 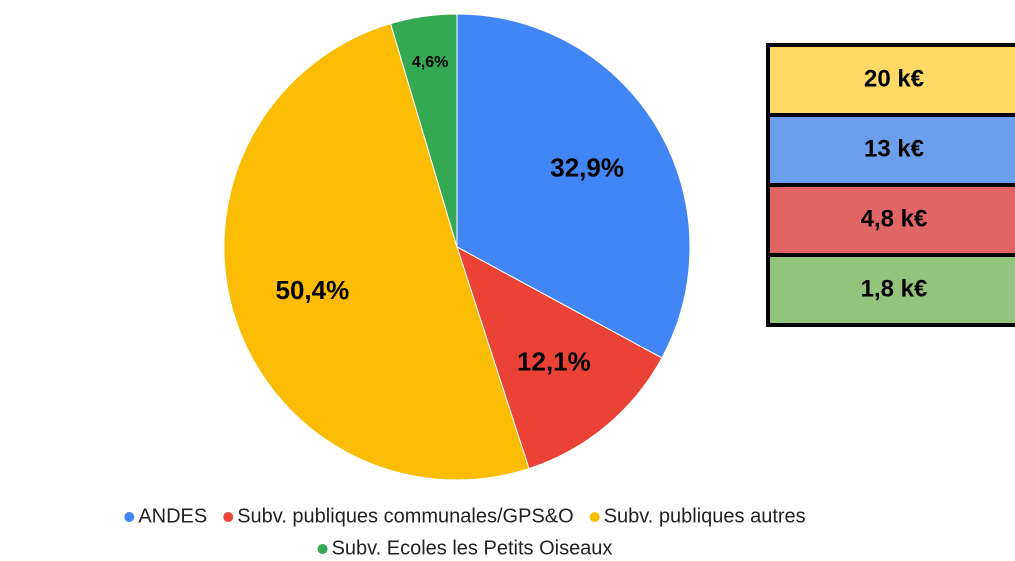 What do you see at coordinates (894, 78) in the screenshot?
I see `summary-label: 20 k€` at bounding box center [894, 78].